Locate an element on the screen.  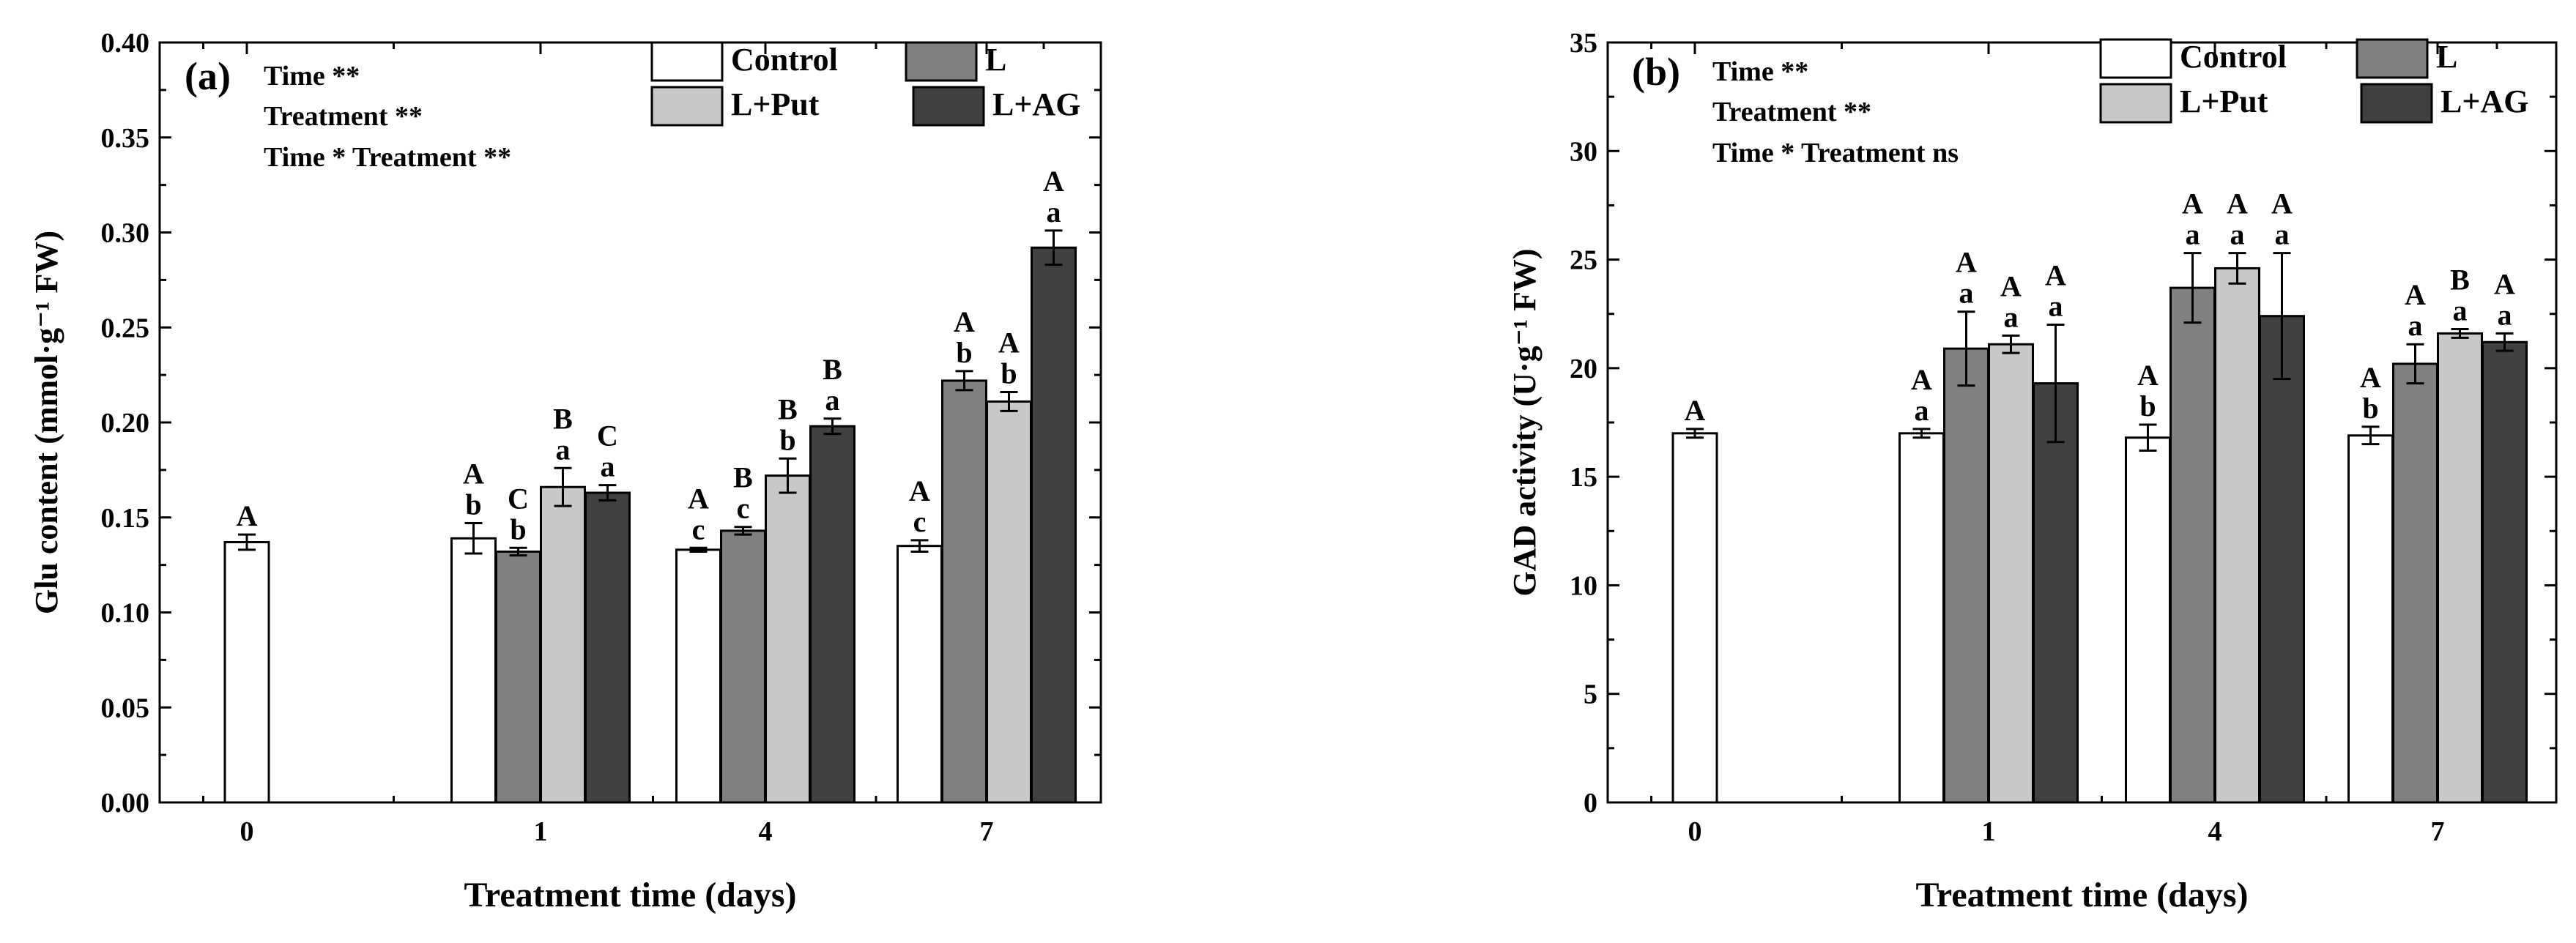
y-tick-label: 25 is located at coordinates (1583, 260).